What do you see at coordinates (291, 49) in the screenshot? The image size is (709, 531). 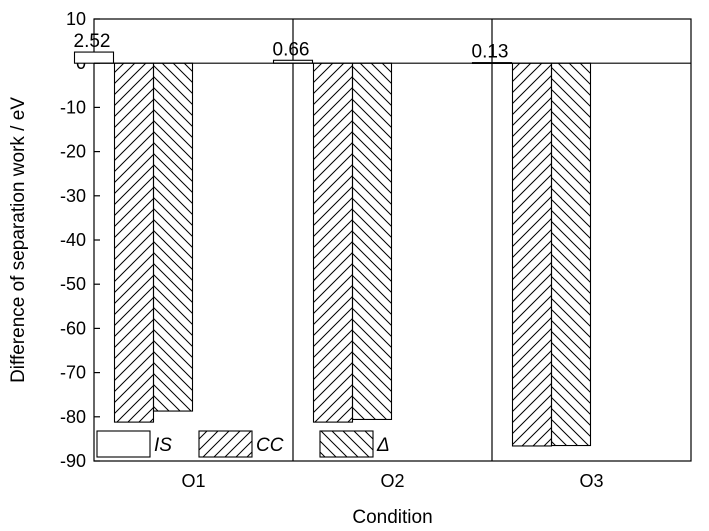 I see `data-label-o2: 0.66` at bounding box center [291, 49].